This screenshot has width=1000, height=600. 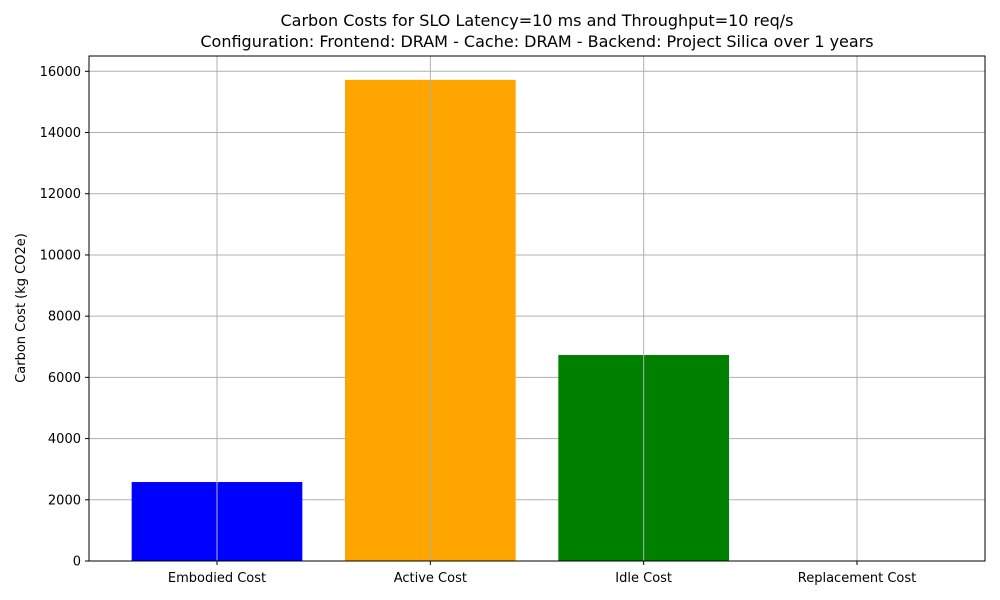 I want to click on y-tick-label: 14000, so click(x=60, y=133).